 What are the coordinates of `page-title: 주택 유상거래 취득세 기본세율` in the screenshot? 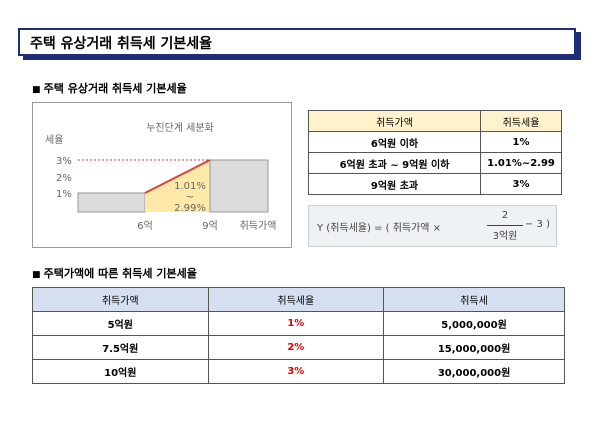 It's located at (297, 42).